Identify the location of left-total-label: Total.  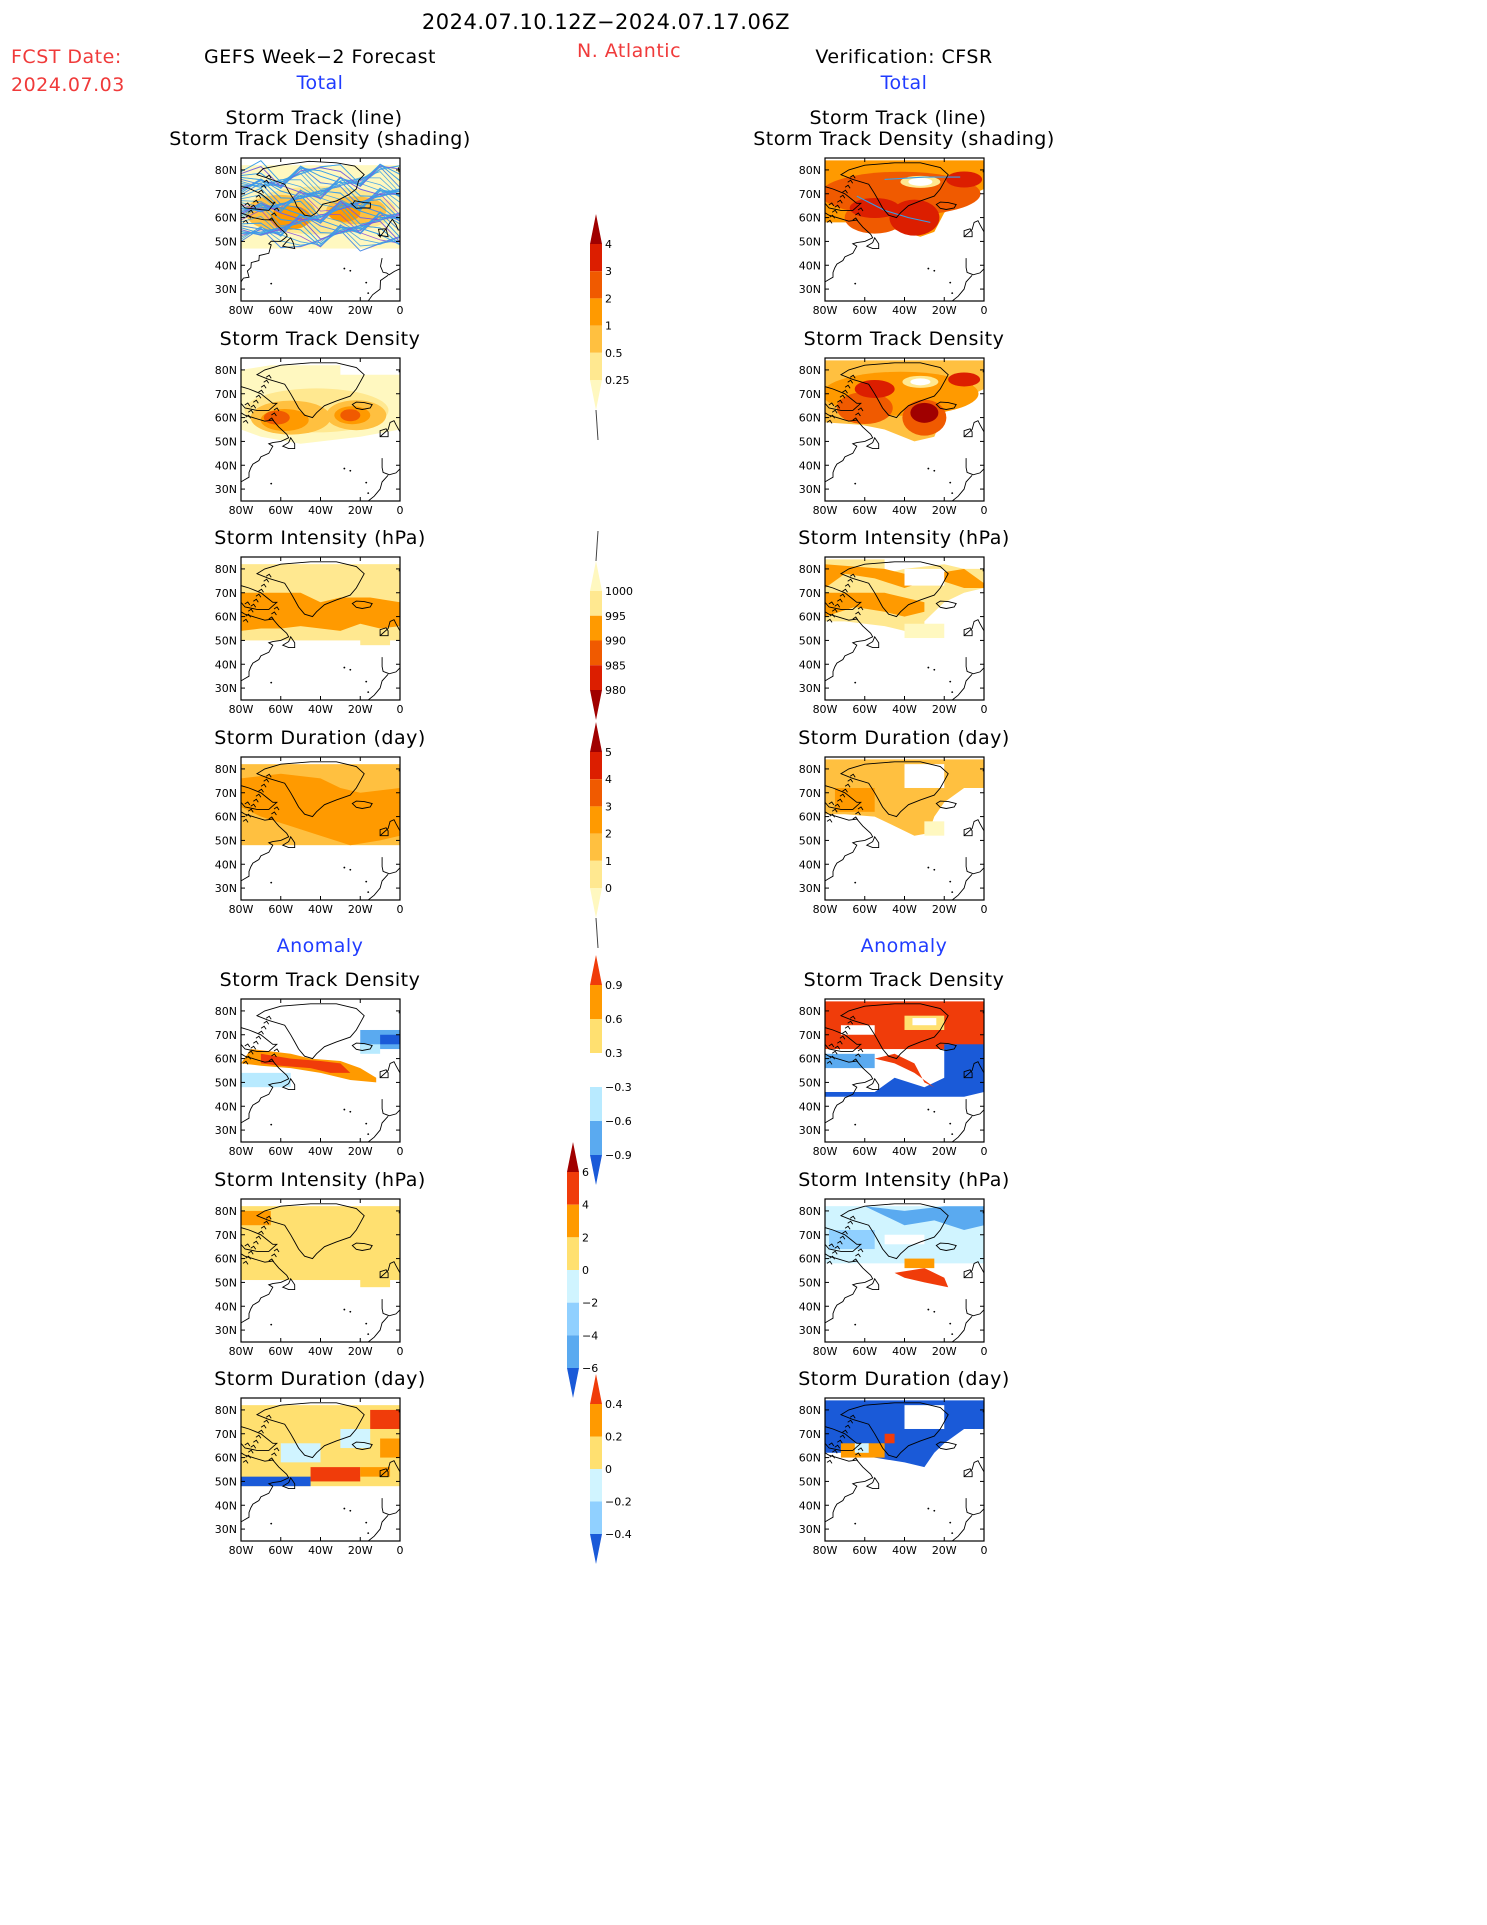
(320, 83).